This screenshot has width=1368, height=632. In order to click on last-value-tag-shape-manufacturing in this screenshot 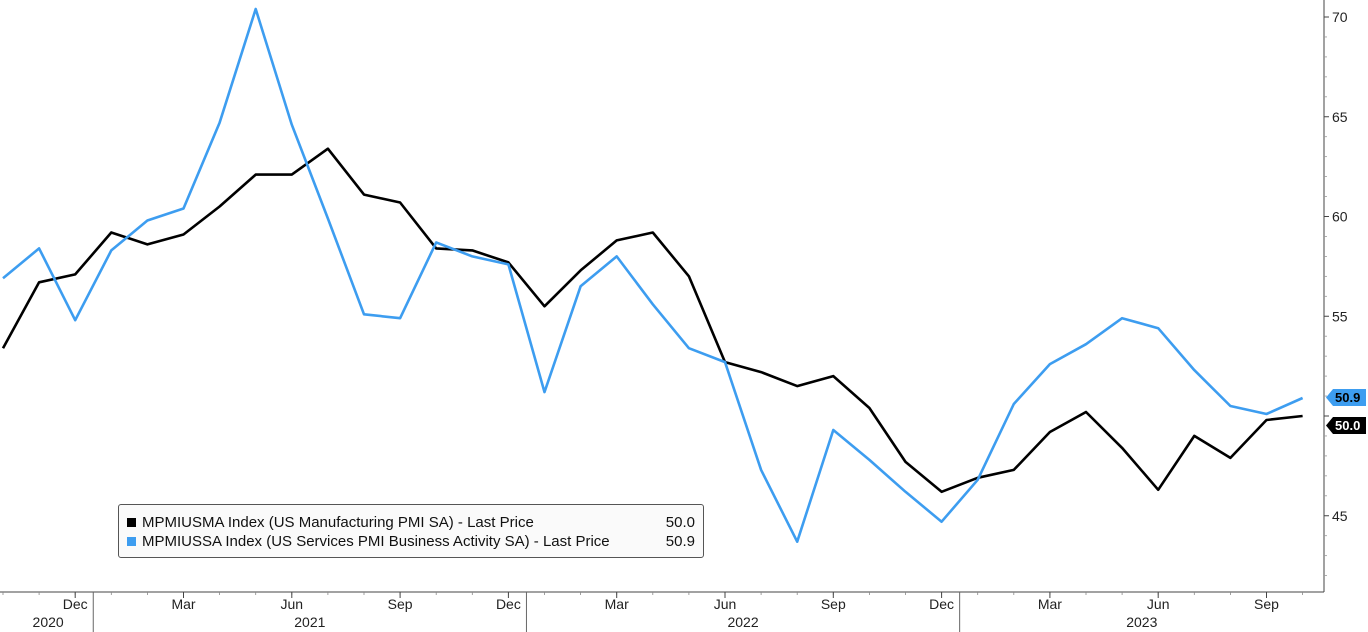, I will do `click(1346, 425)`.